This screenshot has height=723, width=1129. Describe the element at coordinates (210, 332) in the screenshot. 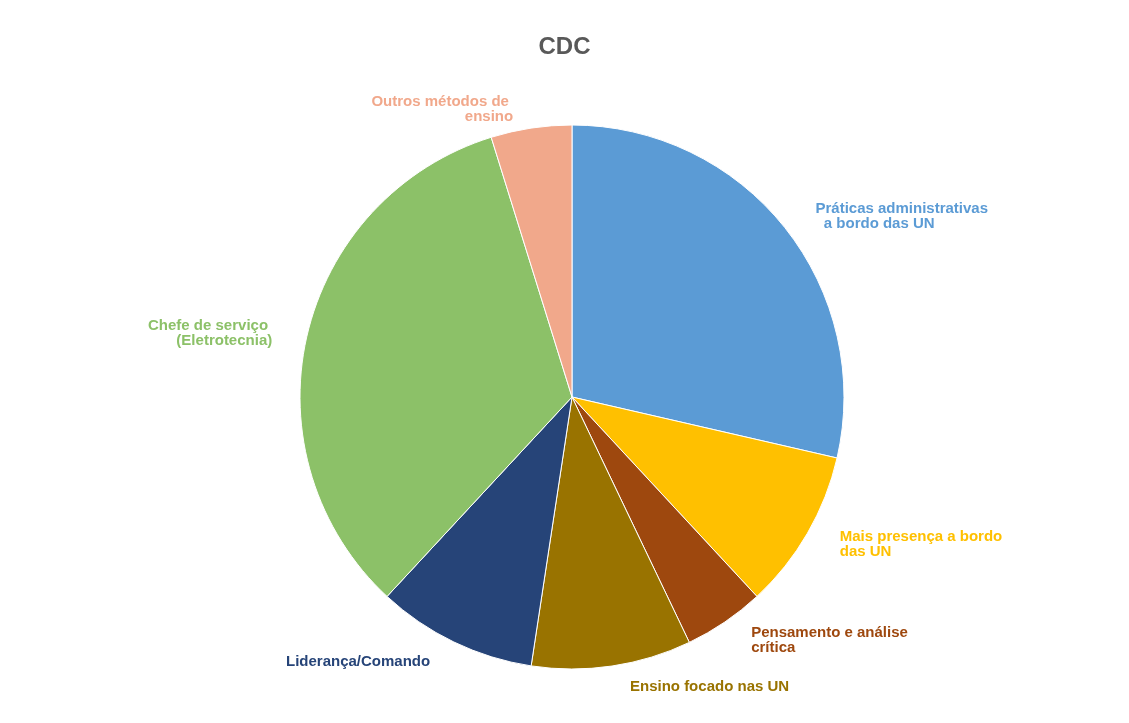

I see `slice-label: Chefe de serviço (Eletrotecnia)` at that location.